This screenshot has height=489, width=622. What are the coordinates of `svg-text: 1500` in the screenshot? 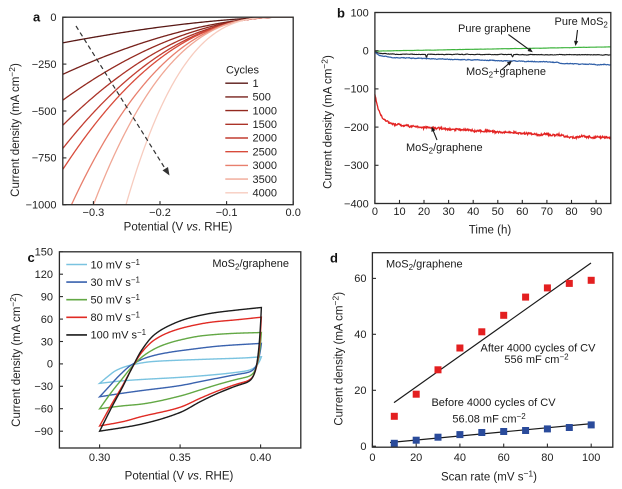 It's located at (265, 125).